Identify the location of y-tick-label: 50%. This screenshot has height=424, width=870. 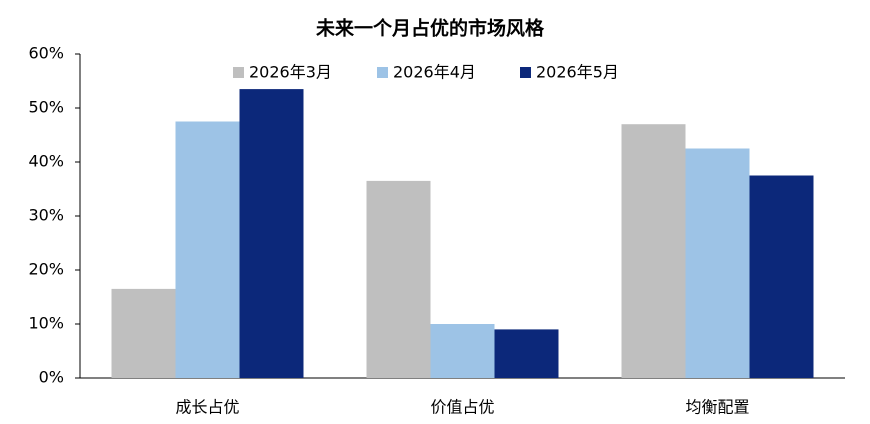
(46, 107).